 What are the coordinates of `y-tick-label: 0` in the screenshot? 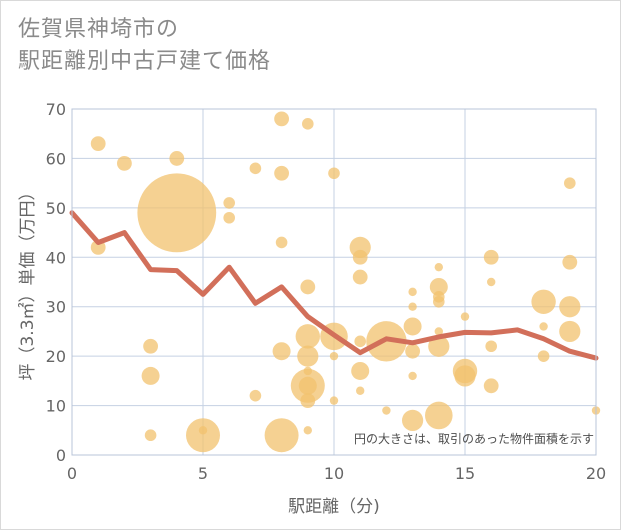 It's located at (61, 455).